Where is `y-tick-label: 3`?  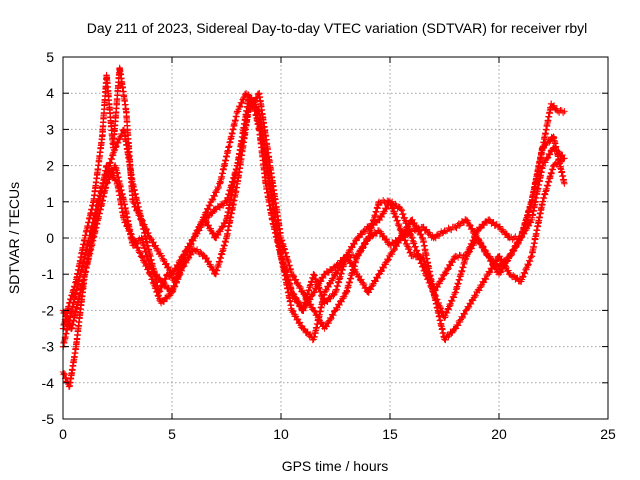
y-tick-label: 3 is located at coordinates (50, 129).